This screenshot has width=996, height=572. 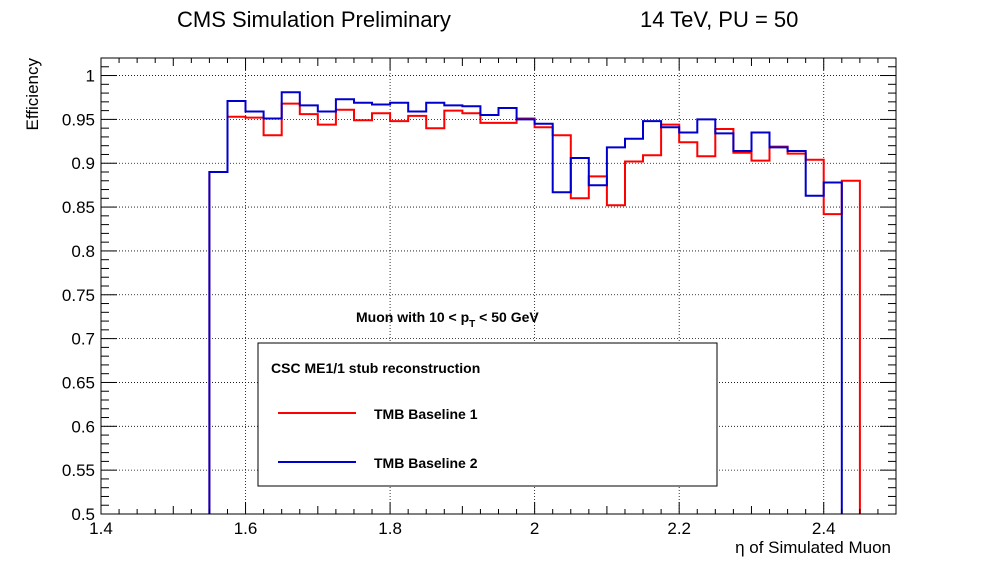 What do you see at coordinates (426, 463) in the screenshot?
I see `legend-entry-baseline-2: TMB Baseline 2` at bounding box center [426, 463].